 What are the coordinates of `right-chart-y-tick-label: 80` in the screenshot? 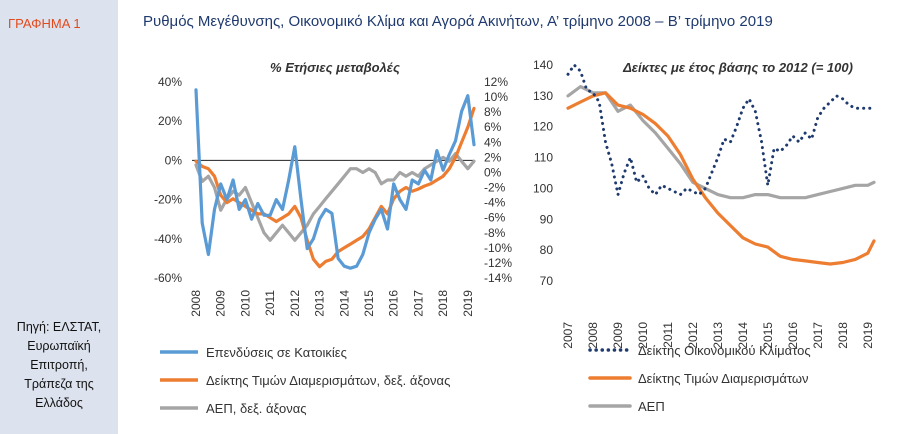 It's located at (547, 250).